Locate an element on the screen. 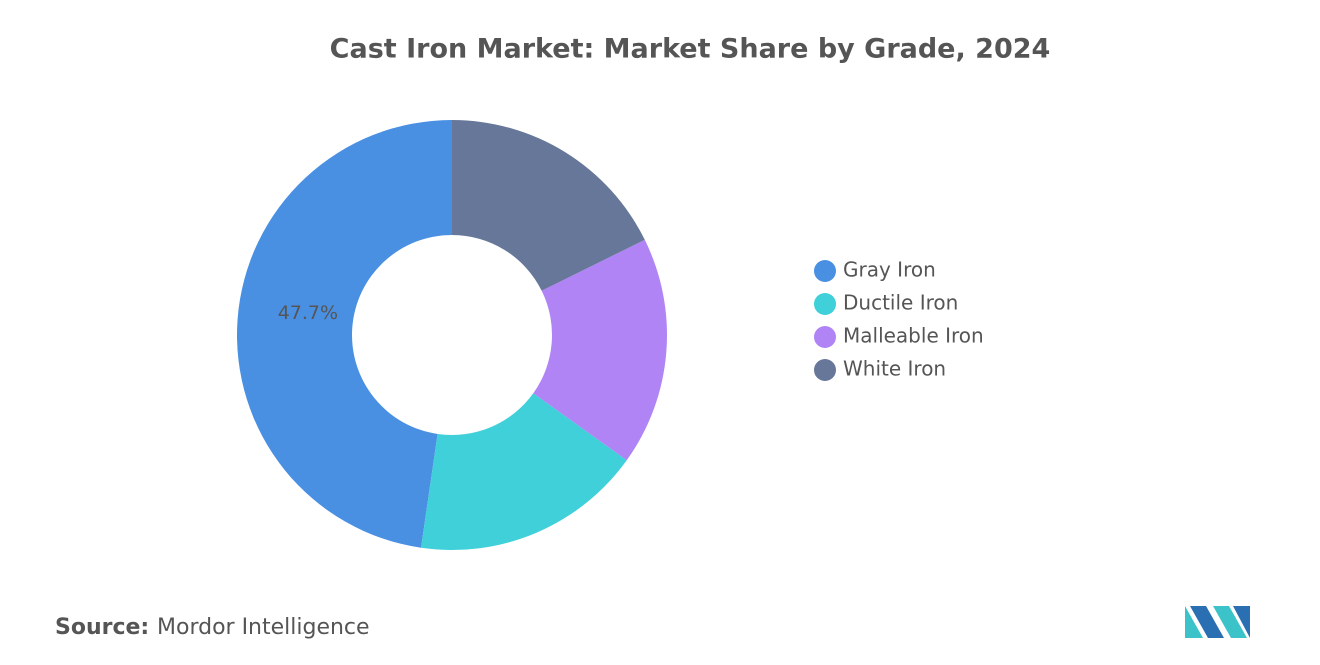 Image resolution: width=1320 pixels, height=665 pixels. source-text: Mordor Intelligence is located at coordinates (263, 627).